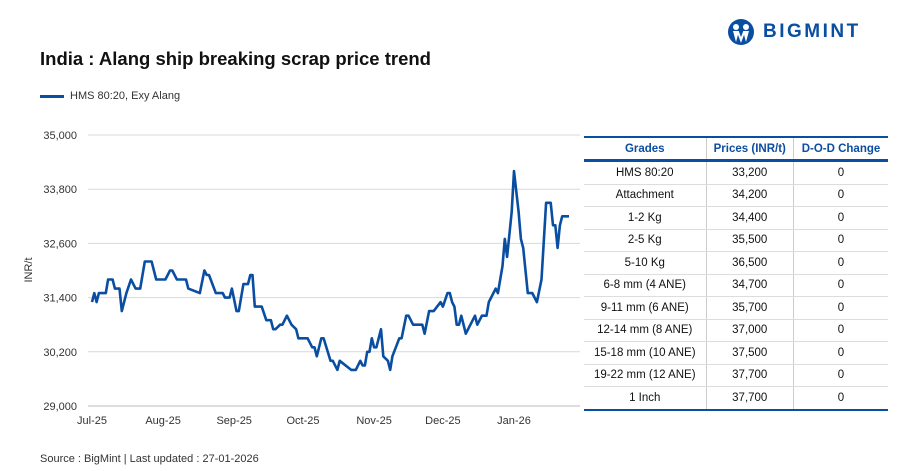 The width and height of the screenshot is (904, 471). I want to click on table-row: 1 Inch 37,700 0, so click(736, 398).